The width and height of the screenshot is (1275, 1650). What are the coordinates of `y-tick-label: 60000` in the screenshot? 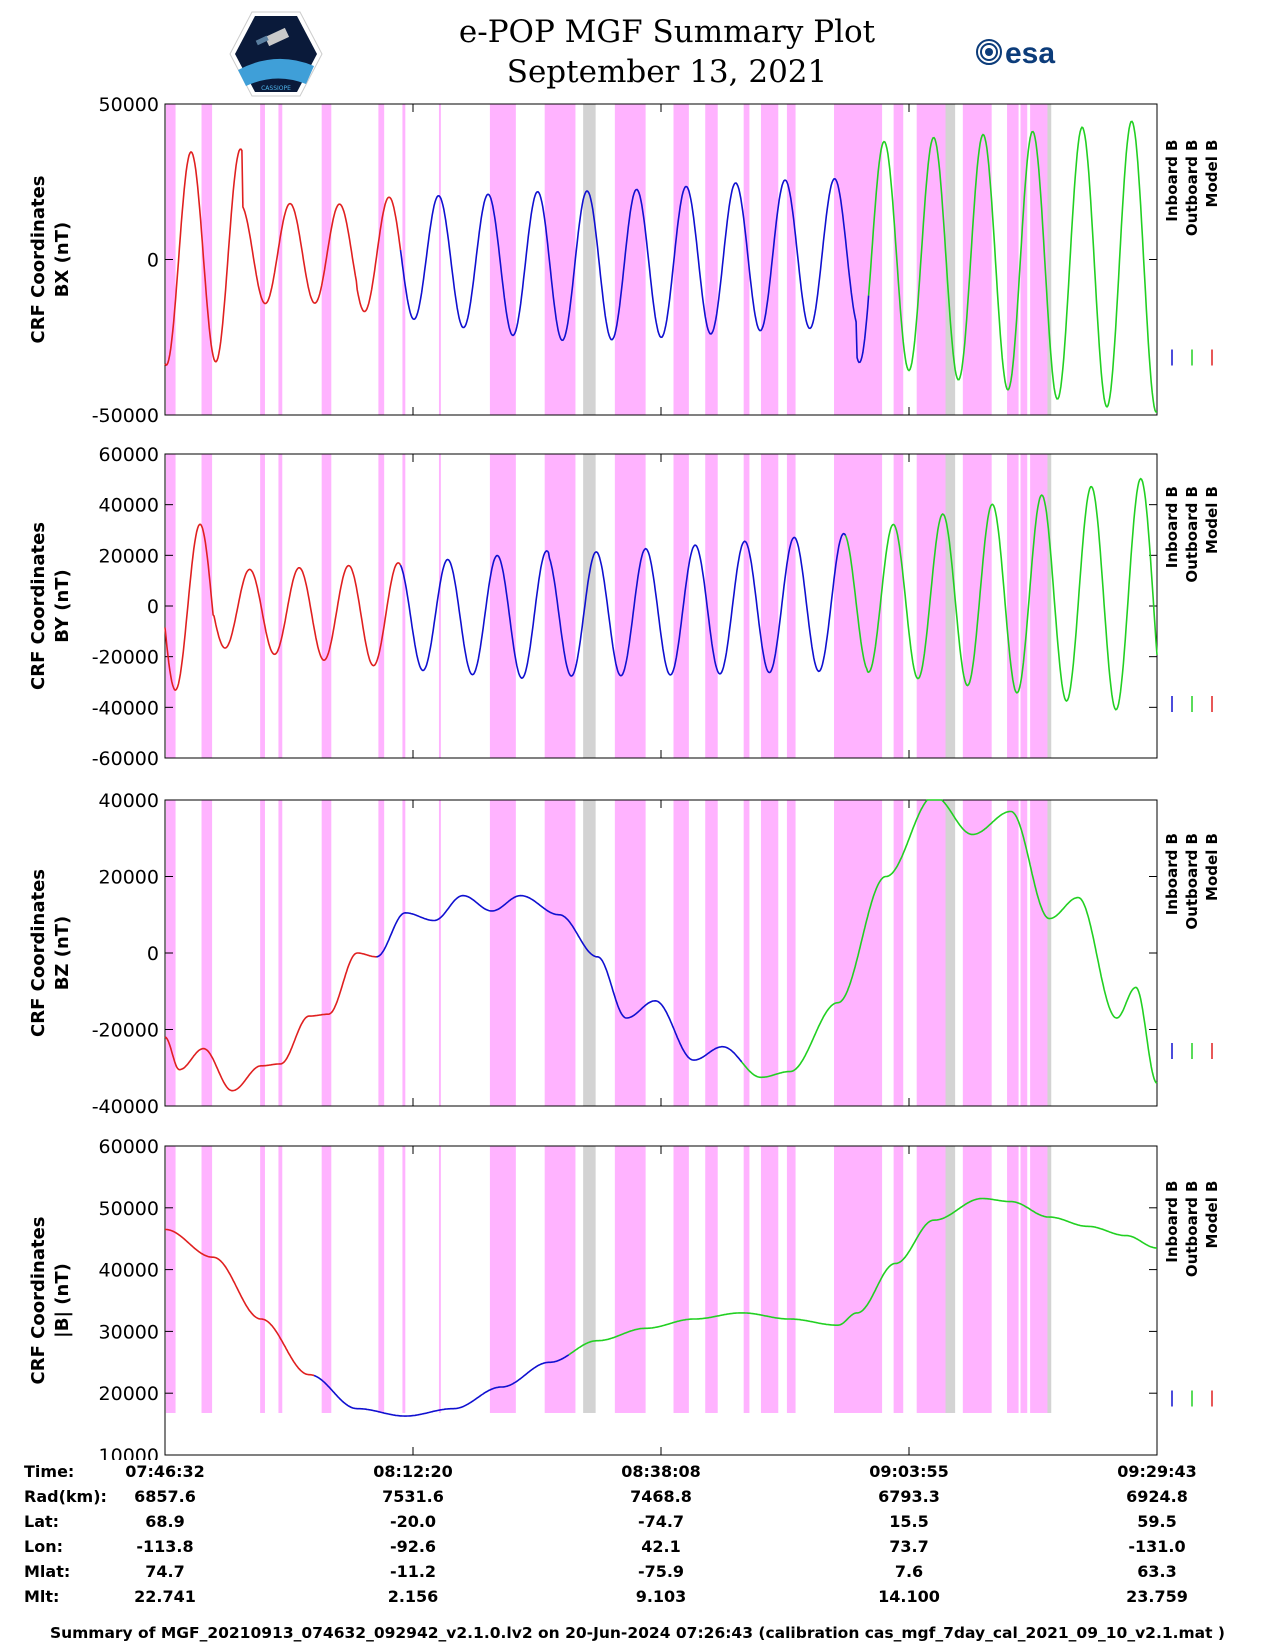 It's located at (129, 455).